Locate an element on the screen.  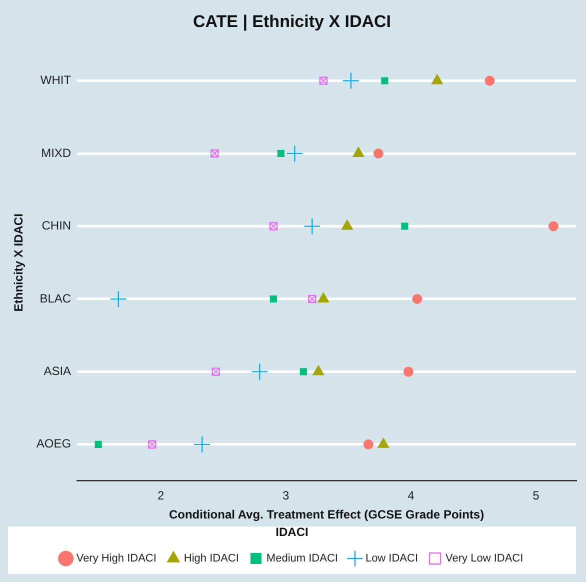
y-tick-label: AOEG is located at coordinates (54, 443).